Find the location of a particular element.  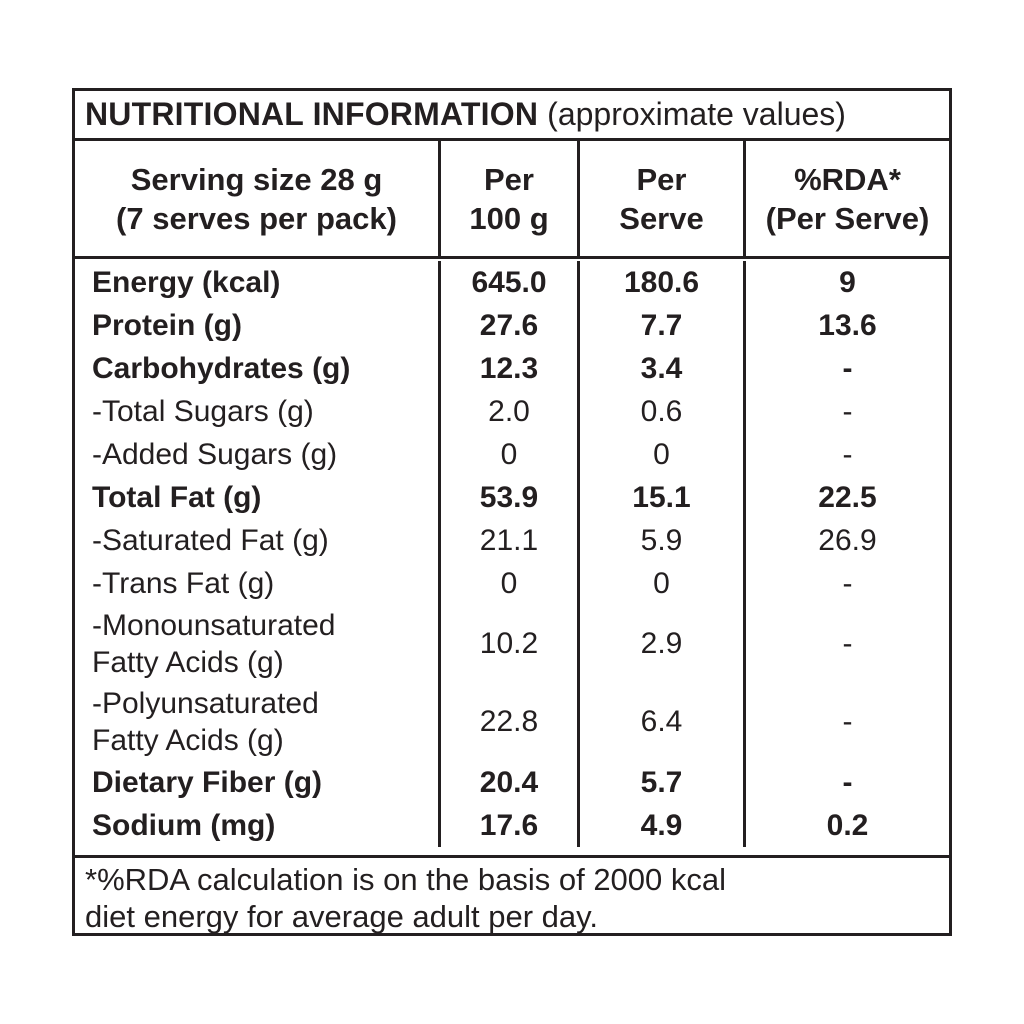

footnote-line: diet energy for average adult per day. is located at coordinates (341, 916).